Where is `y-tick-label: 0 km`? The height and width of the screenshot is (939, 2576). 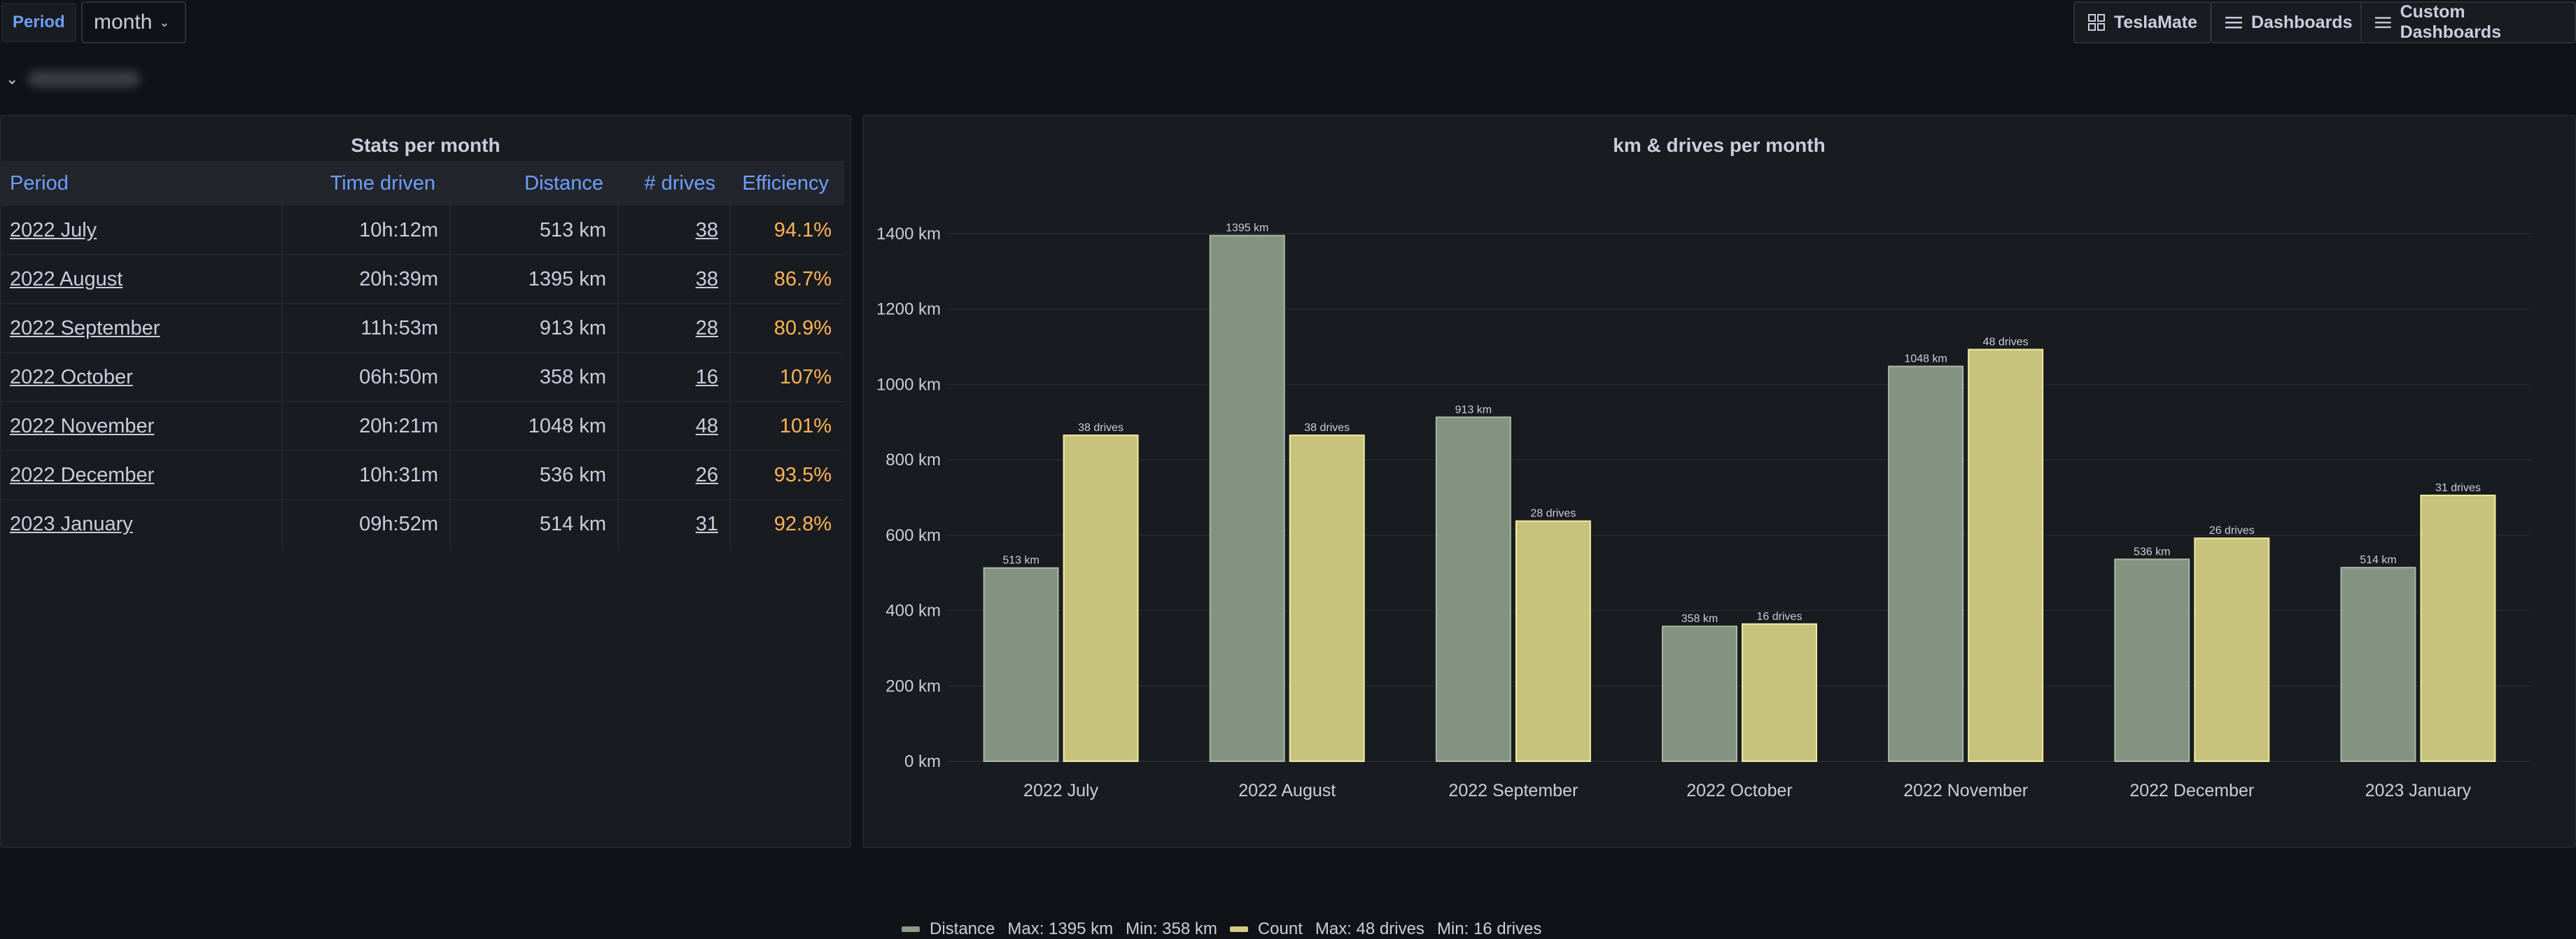 y-tick-label: 0 km is located at coordinates (922, 762).